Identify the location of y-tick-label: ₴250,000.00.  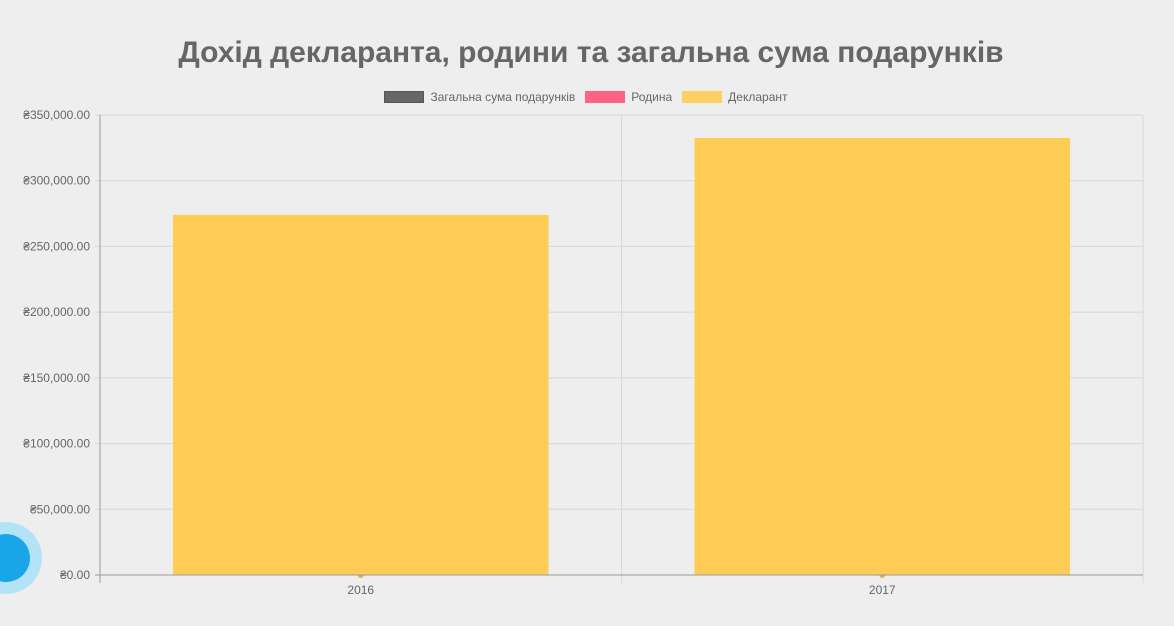
(56, 246).